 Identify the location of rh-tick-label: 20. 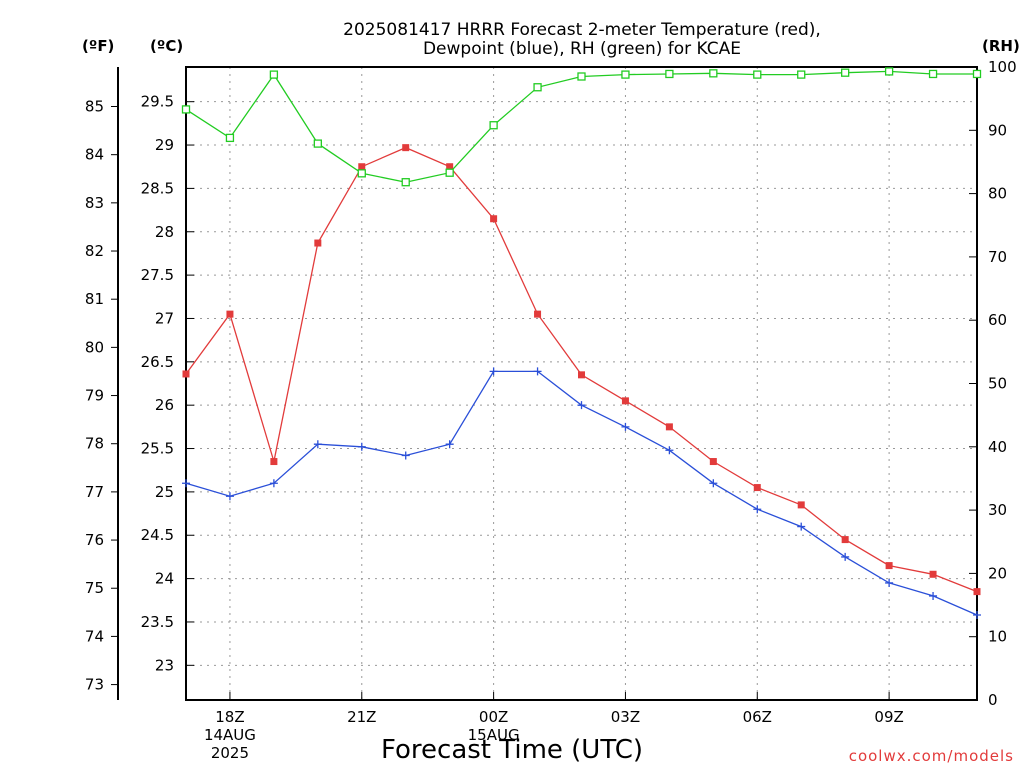
(997, 573).